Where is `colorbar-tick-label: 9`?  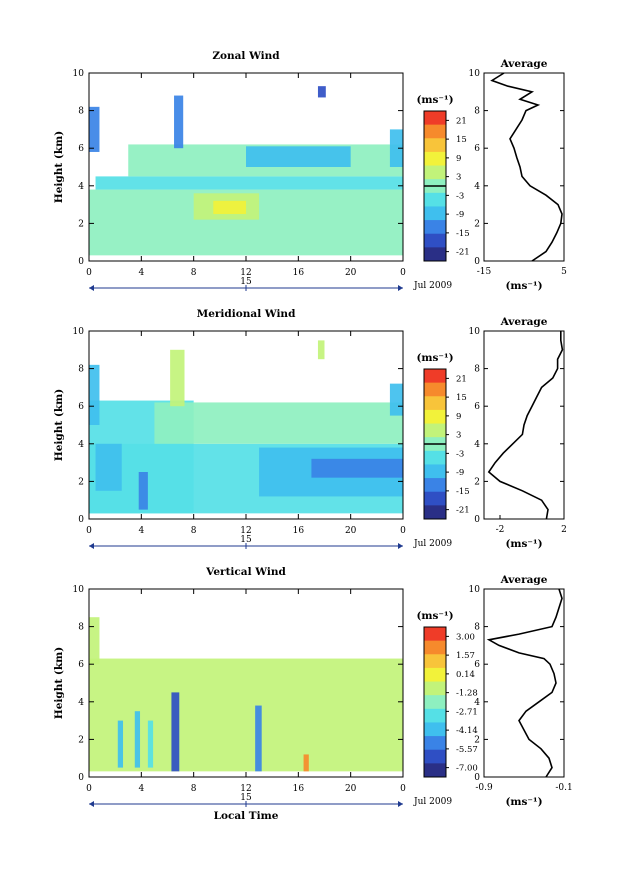 colorbar-tick-label: 9 is located at coordinates (458, 417).